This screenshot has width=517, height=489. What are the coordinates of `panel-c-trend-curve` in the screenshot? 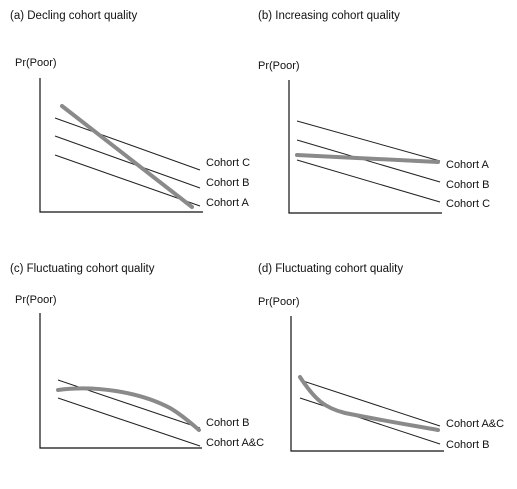 It's located at (128, 409).